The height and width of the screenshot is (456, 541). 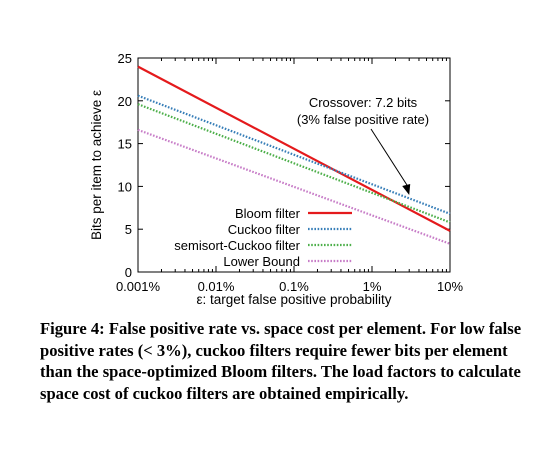 I want to click on x-tick-label: 0.001%, so click(x=138, y=286).